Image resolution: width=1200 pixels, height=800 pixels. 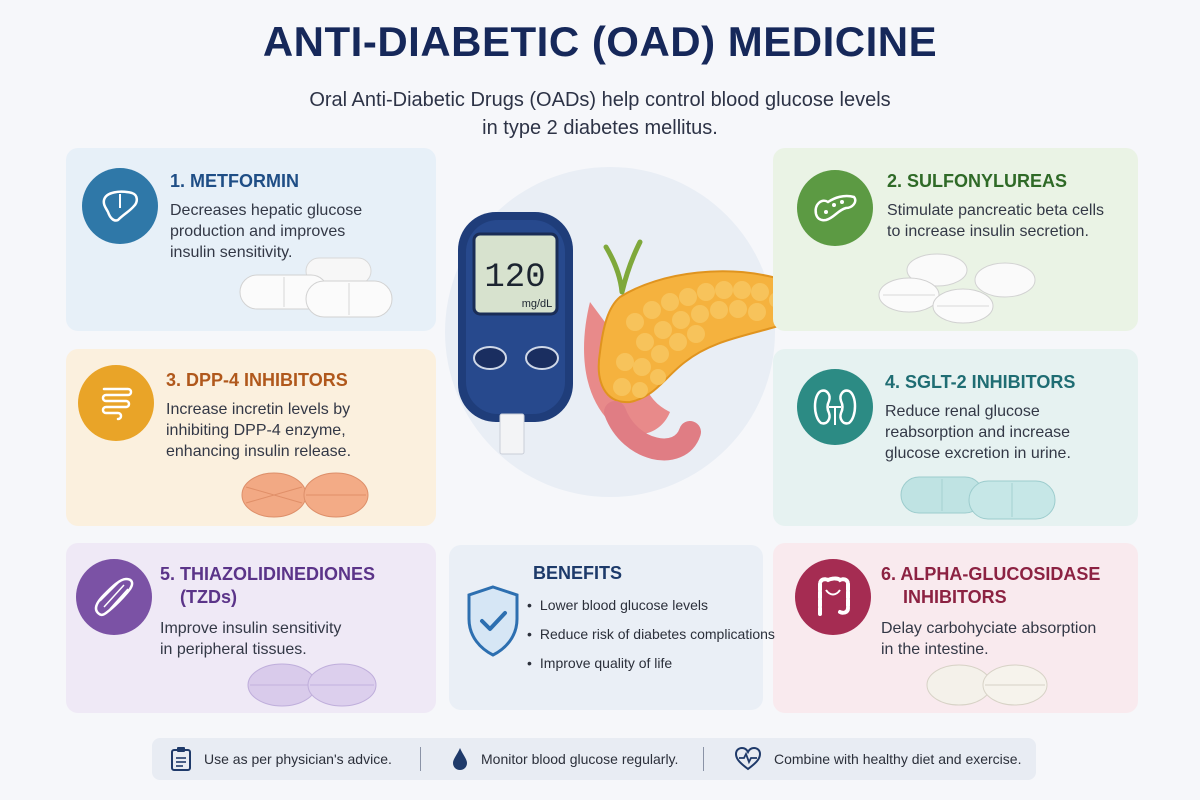 What do you see at coordinates (898, 759) in the screenshot?
I see `footer-text: Combine with healthy diet and exercise.` at bounding box center [898, 759].